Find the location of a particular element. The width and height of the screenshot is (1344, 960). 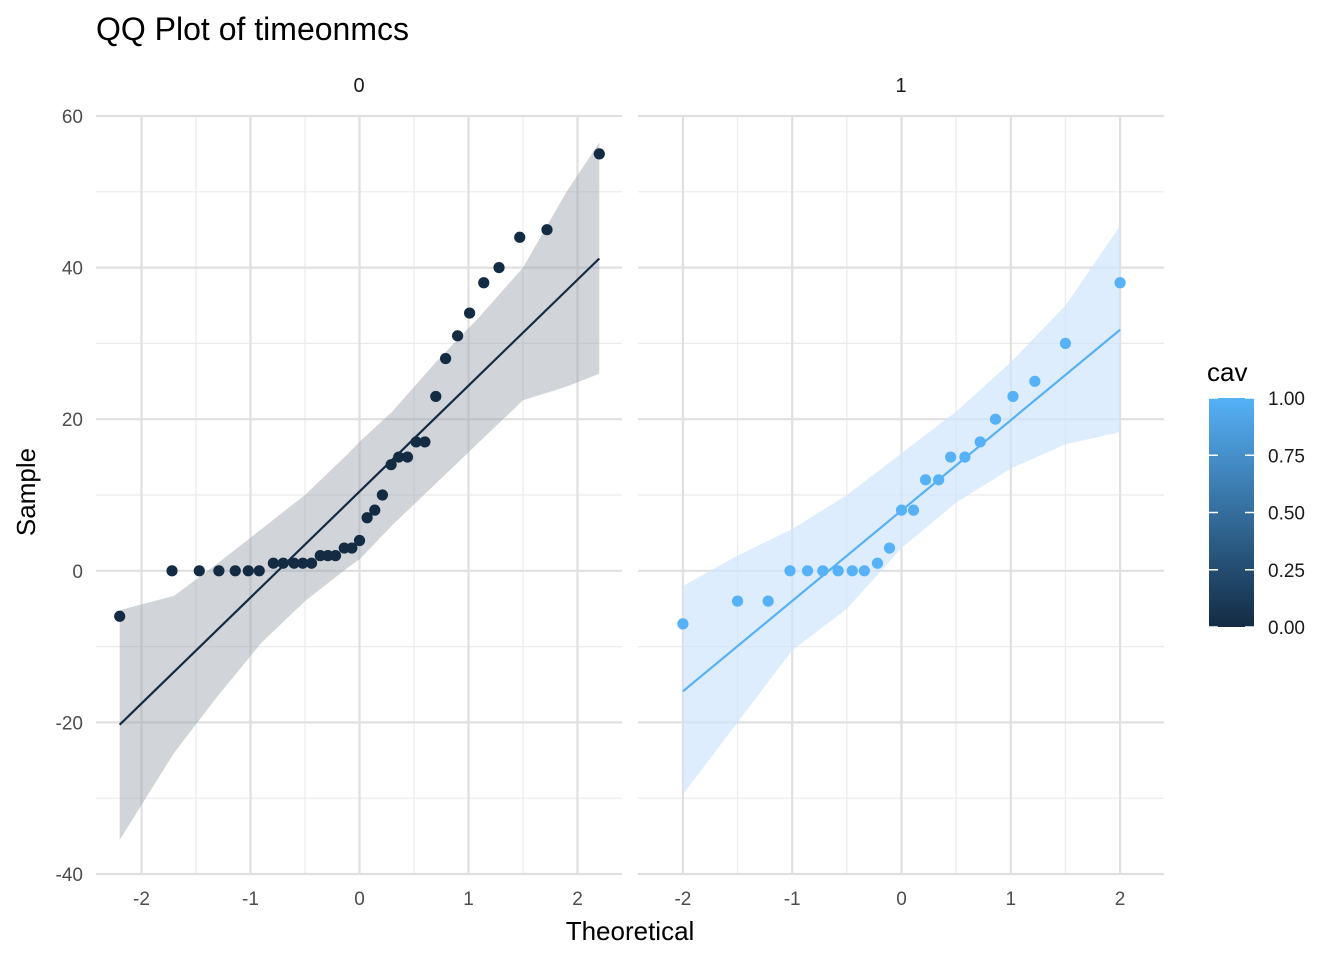

facet-strip-label: 0 is located at coordinates (358, 86).